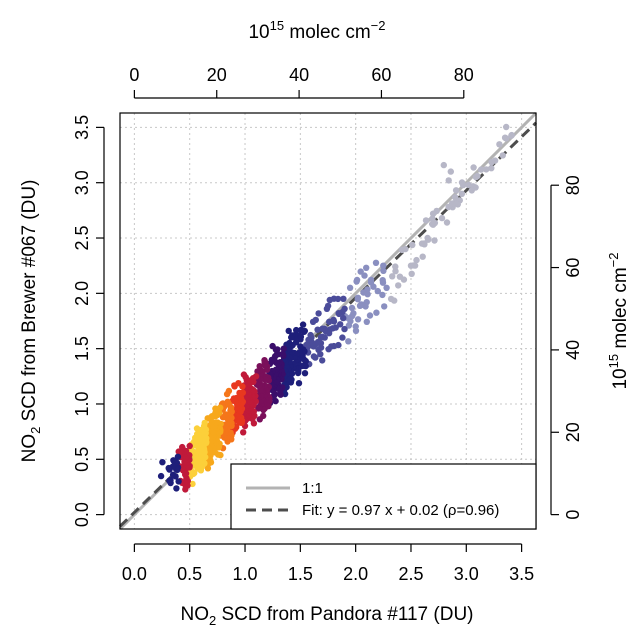  Describe the element at coordinates (82, 514) in the screenshot. I see `y-tick-label: 0.0` at that location.